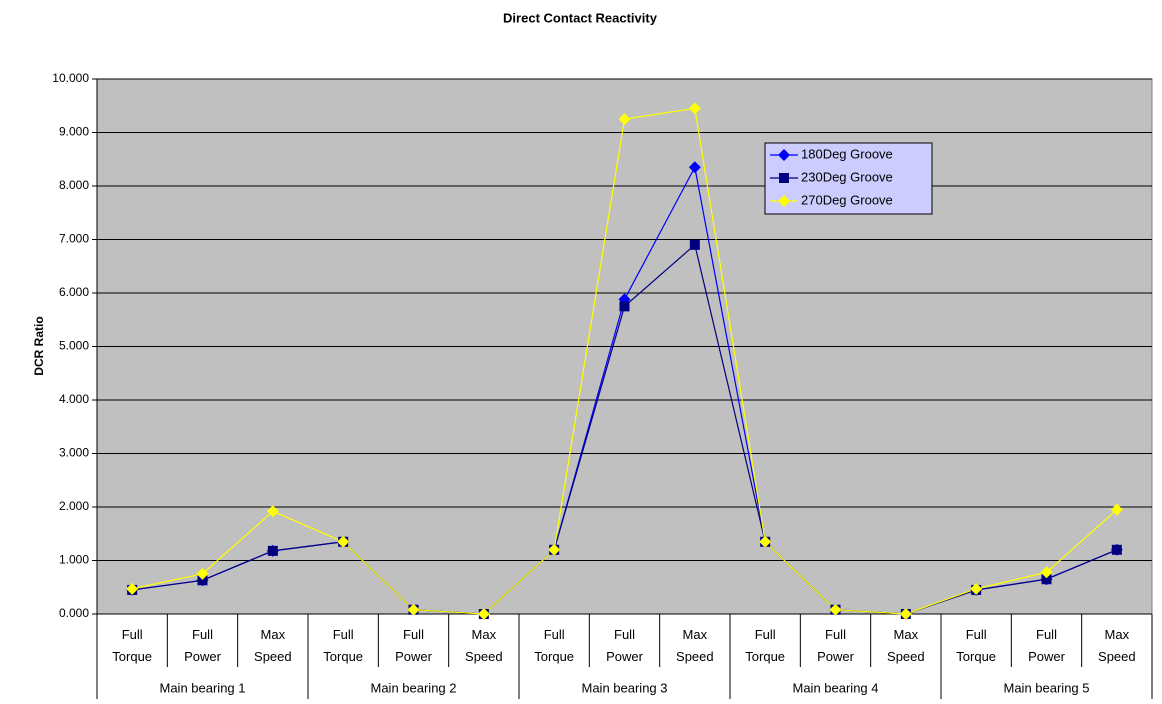 This screenshot has width=1162, height=704. Describe the element at coordinates (74, 560) in the screenshot. I see `y-tick-label: 1.000` at that location.